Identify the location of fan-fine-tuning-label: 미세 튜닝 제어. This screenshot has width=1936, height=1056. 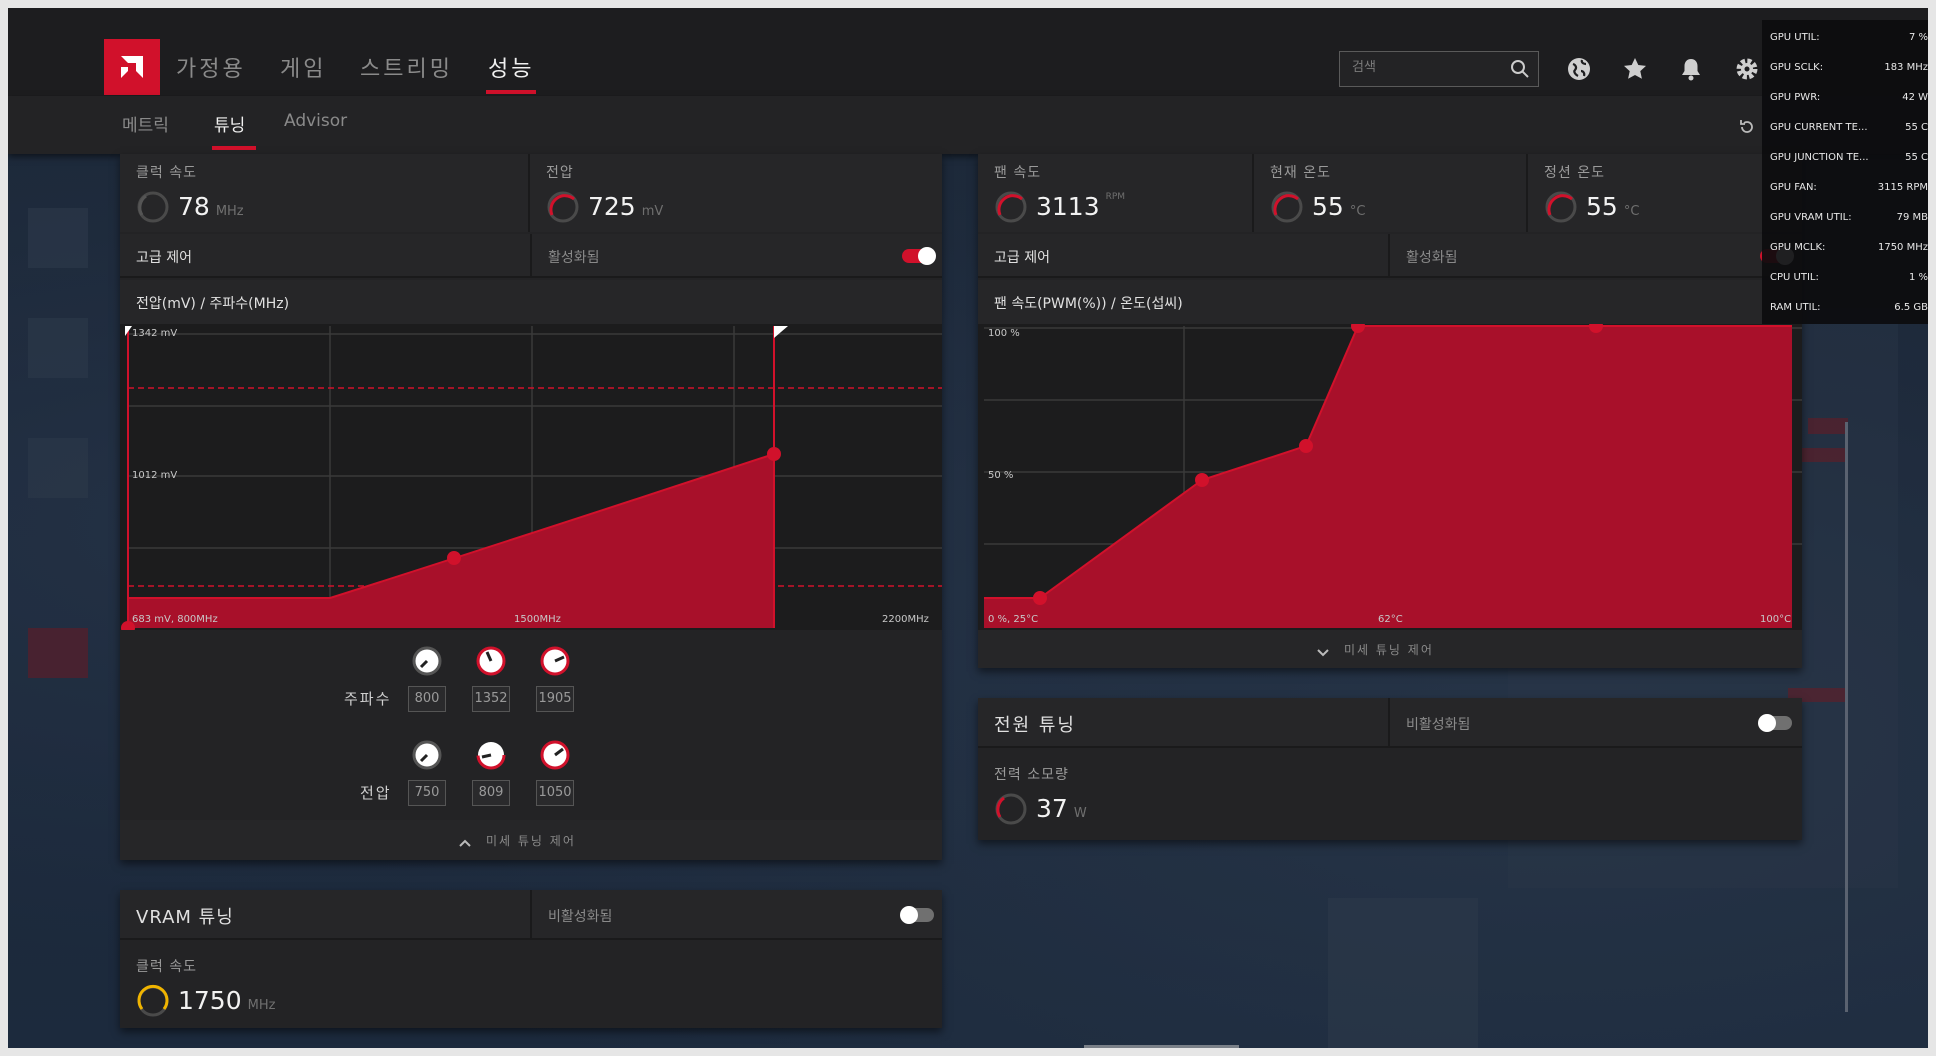
(1389, 650).